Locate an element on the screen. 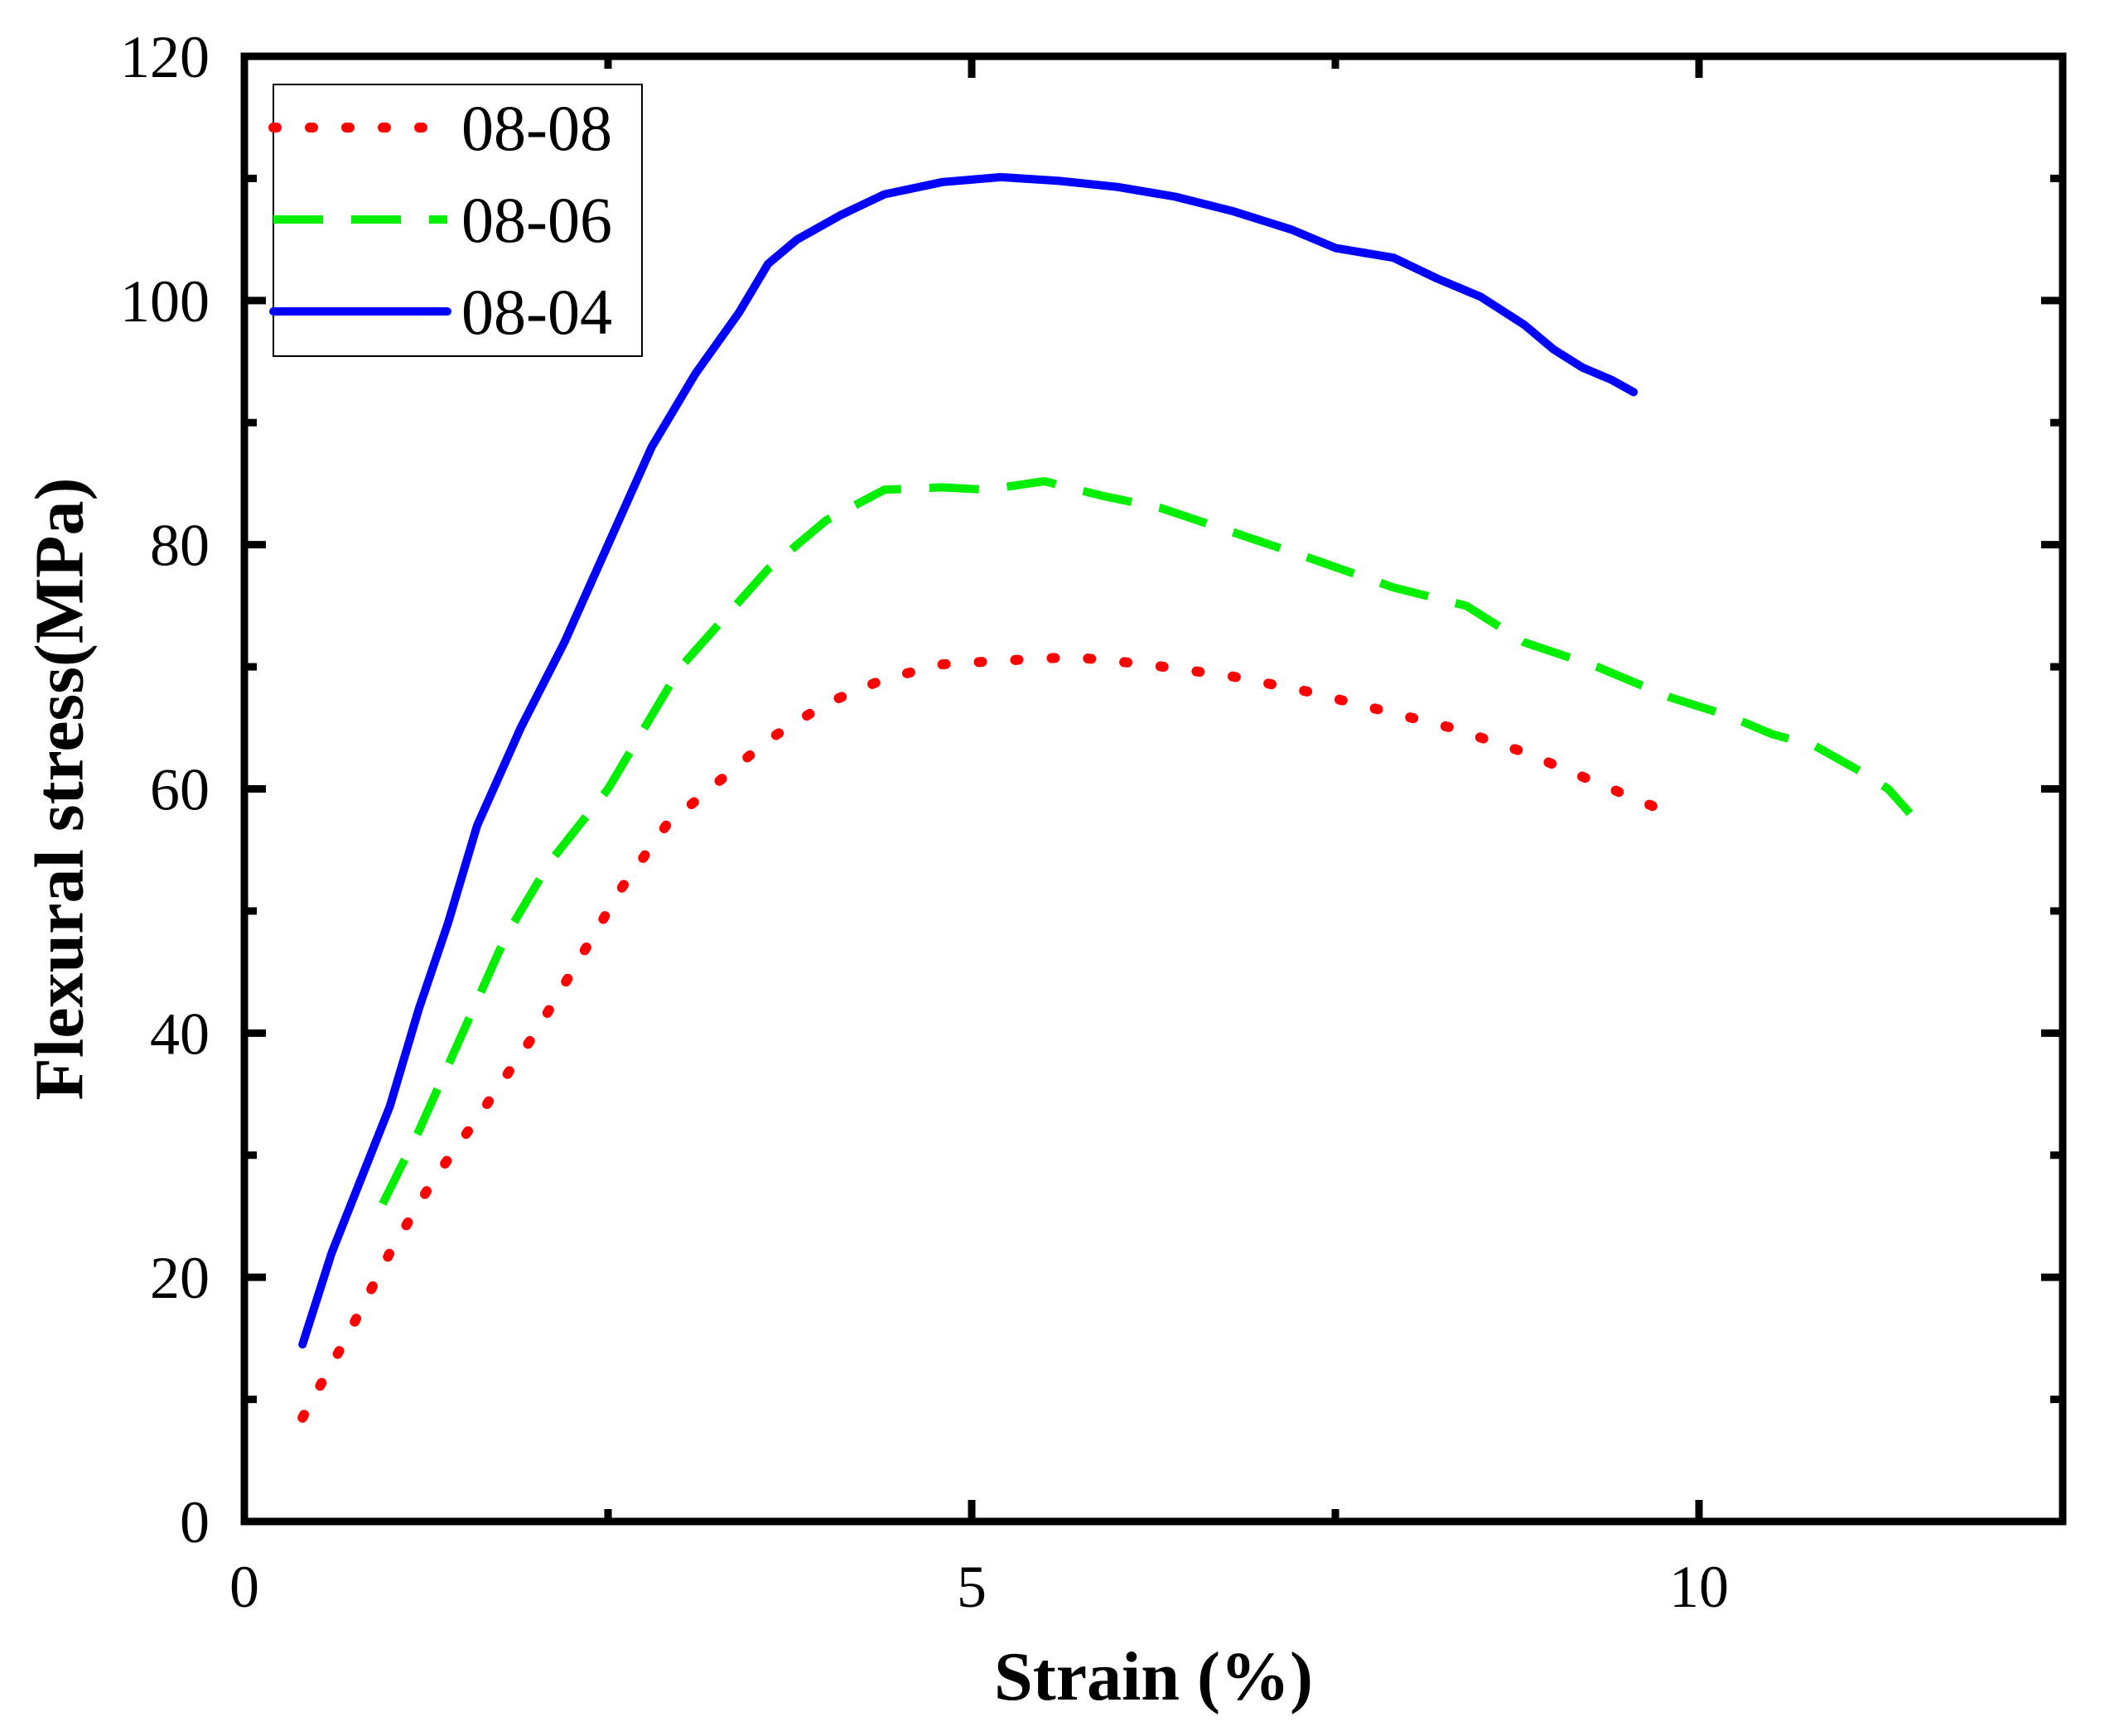 The height and width of the screenshot is (1736, 2119). legend-label-08-04: 08-04 is located at coordinates (536, 312).